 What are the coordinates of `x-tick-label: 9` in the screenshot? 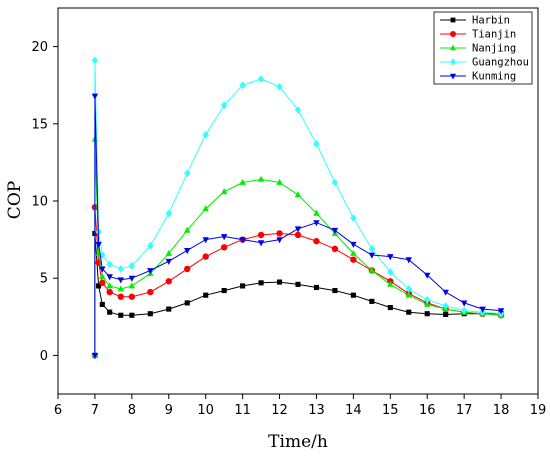 It's located at (169, 410).